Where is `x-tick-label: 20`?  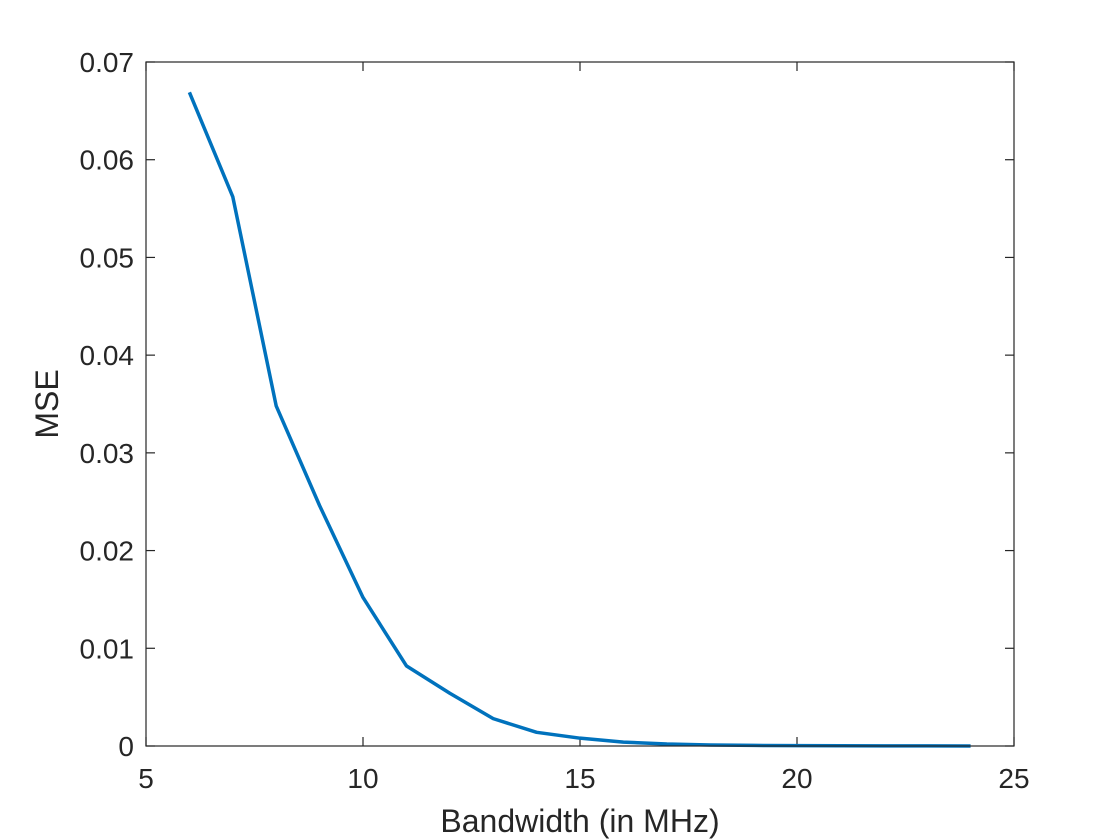
x-tick-label: 20 is located at coordinates (796, 778).